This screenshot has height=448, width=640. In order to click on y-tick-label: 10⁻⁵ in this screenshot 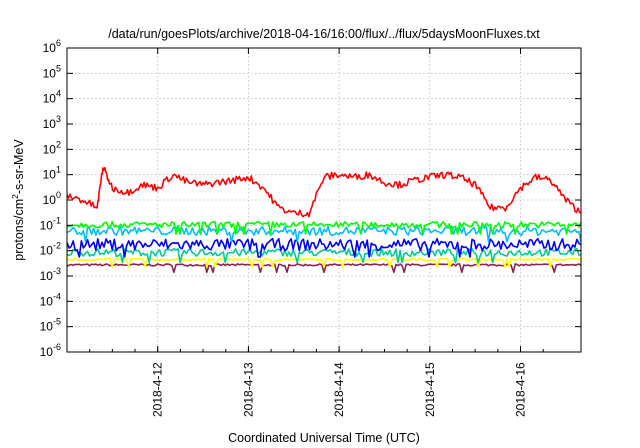, I will do `click(50, 325)`.